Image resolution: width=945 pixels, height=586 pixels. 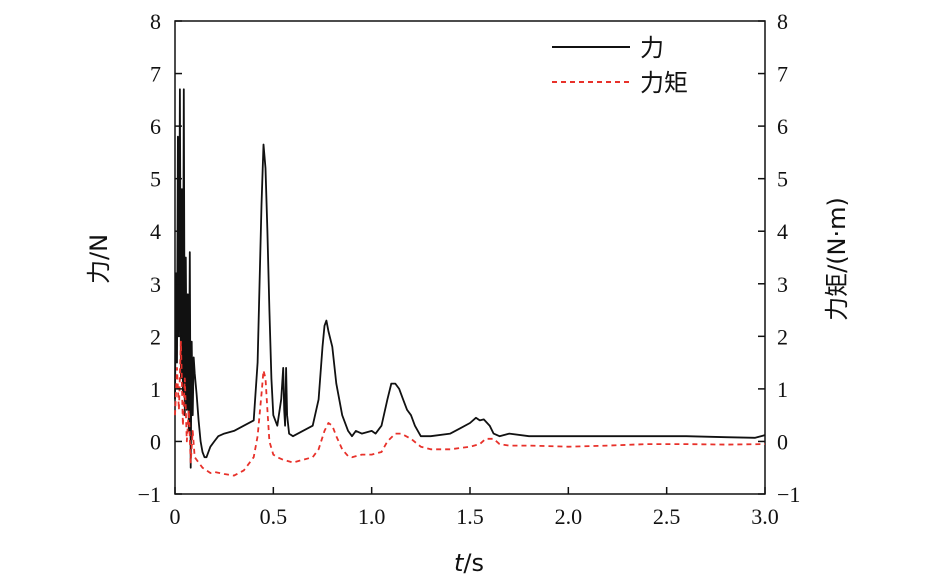 I want to click on x-axis-label-unit: /s, so click(x=473, y=563).